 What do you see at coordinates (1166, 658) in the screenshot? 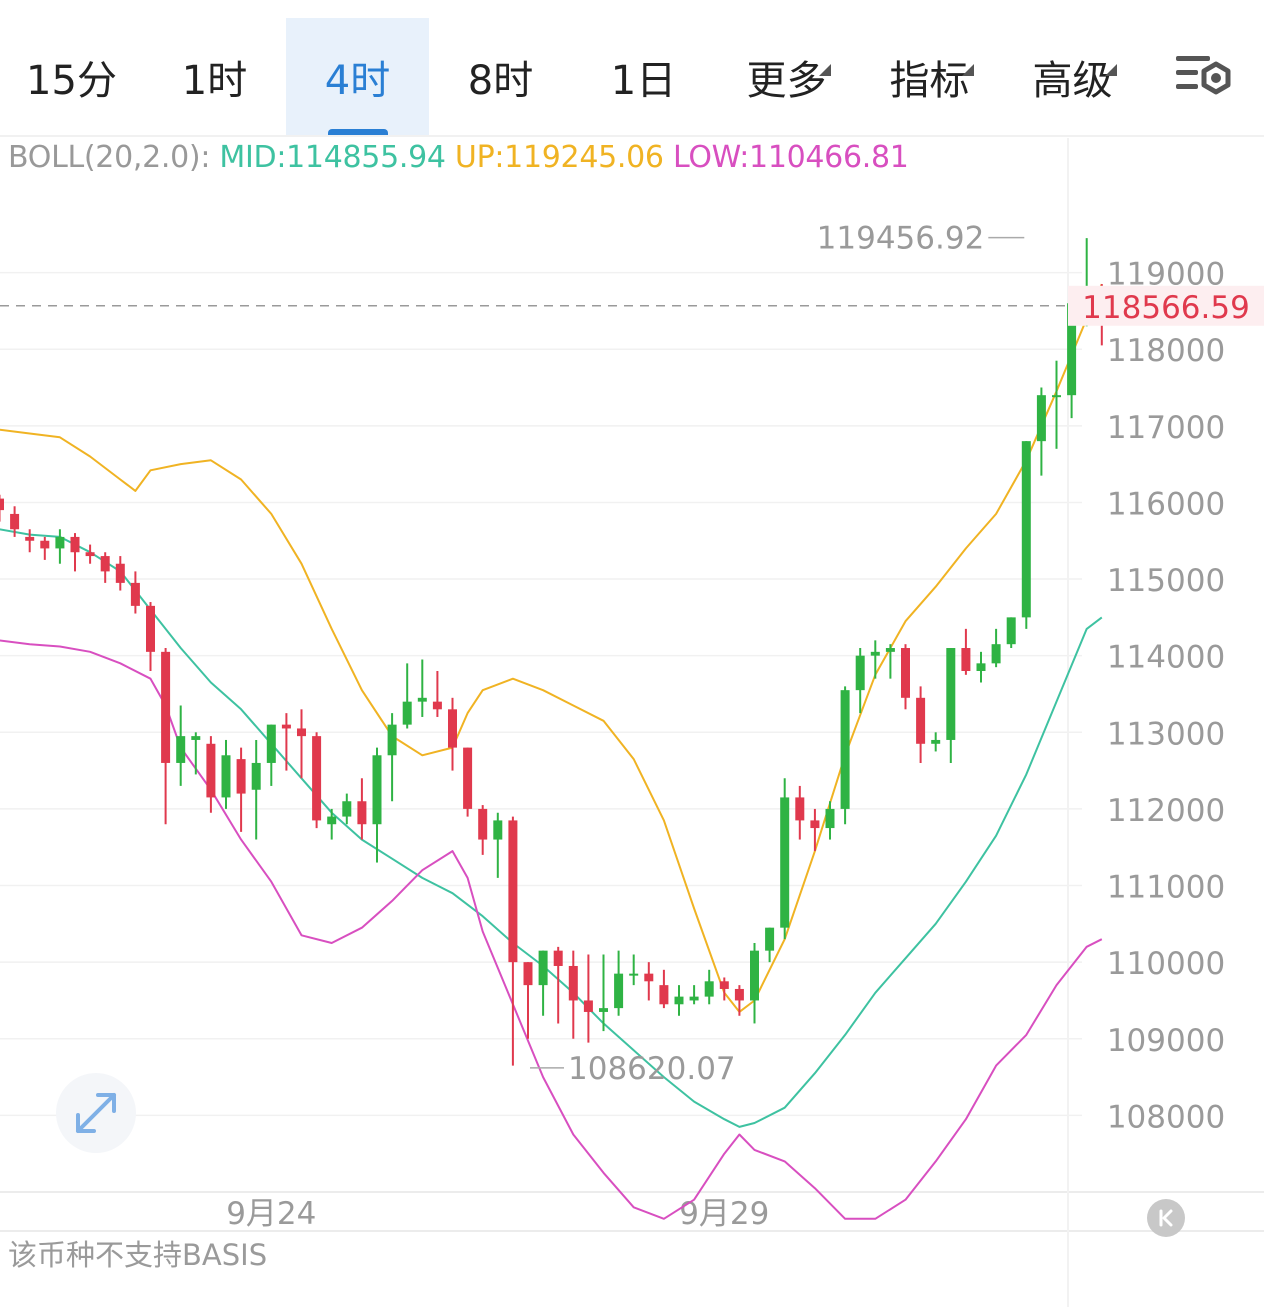
I see `y-tick-label: 114000` at bounding box center [1166, 658].